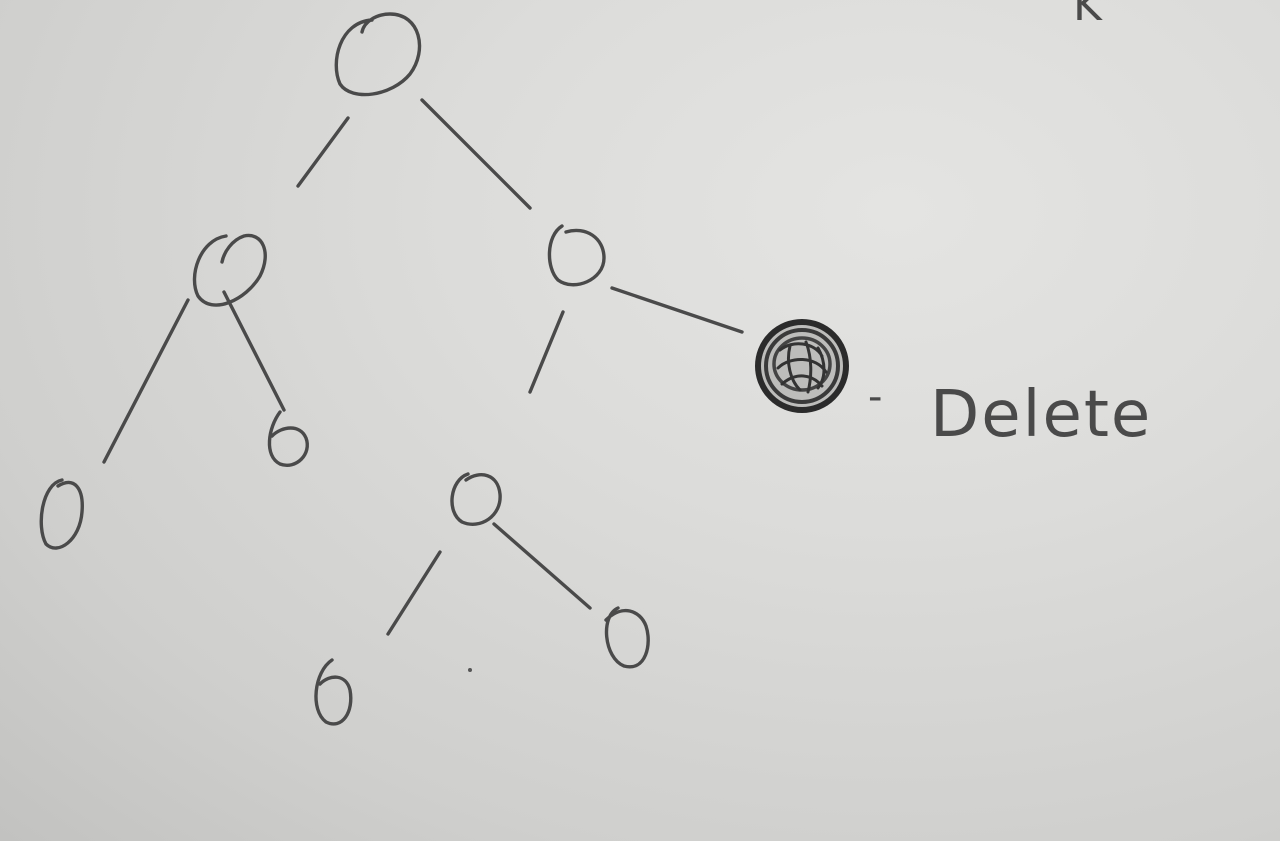 The height and width of the screenshot is (841, 1280). Describe the element at coordinates (146, 381) in the screenshot. I see `edge-left-child-left-left-leaf` at that location.